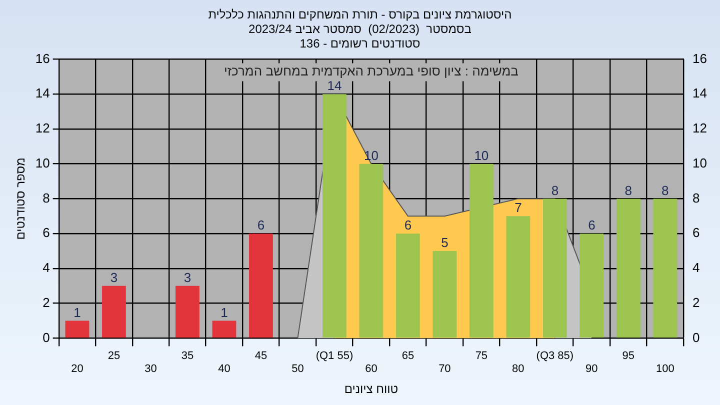 The image size is (720, 405). I want to click on y-axis-title: מספר סטודנטים, so click(21, 199).